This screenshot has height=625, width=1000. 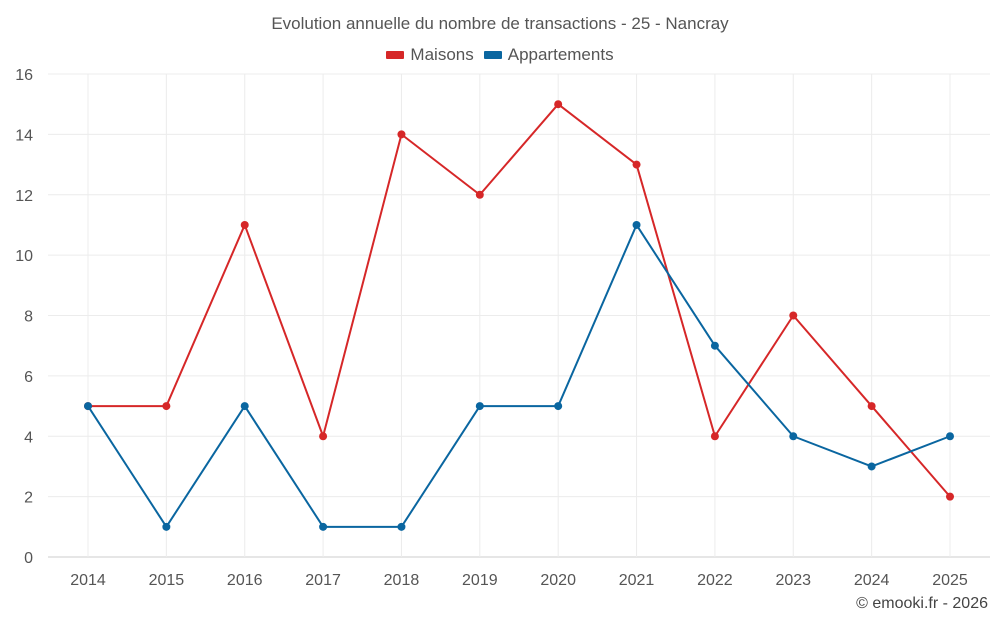 What do you see at coordinates (402, 580) in the screenshot?
I see `x-tick-label: 2018` at bounding box center [402, 580].